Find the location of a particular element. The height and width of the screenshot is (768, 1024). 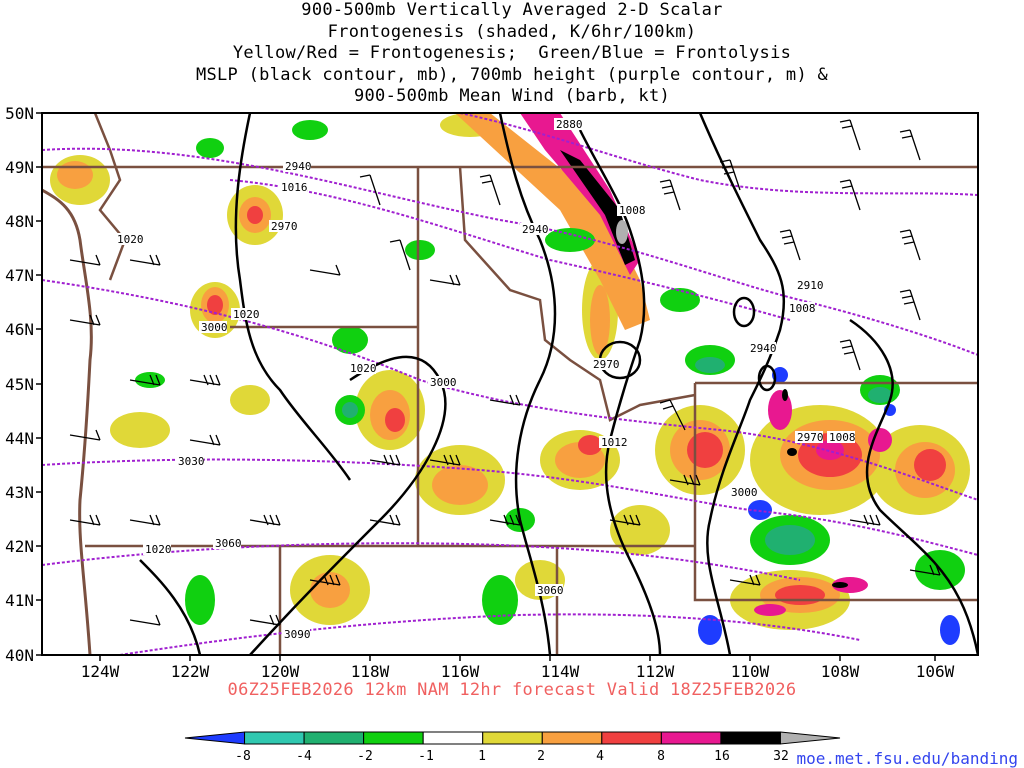

mslp-label: 1012 is located at coordinates (614, 442).